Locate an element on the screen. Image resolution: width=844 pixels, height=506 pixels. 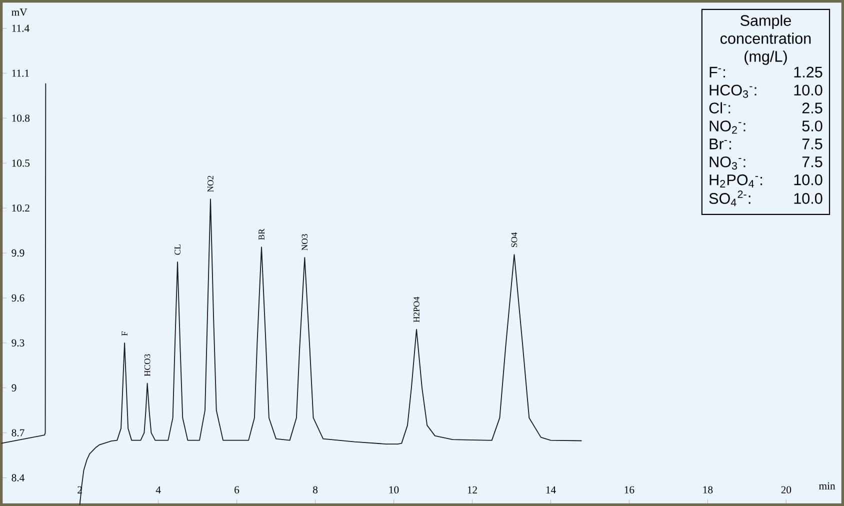
annotation: NO3 is located at coordinates (305, 242).